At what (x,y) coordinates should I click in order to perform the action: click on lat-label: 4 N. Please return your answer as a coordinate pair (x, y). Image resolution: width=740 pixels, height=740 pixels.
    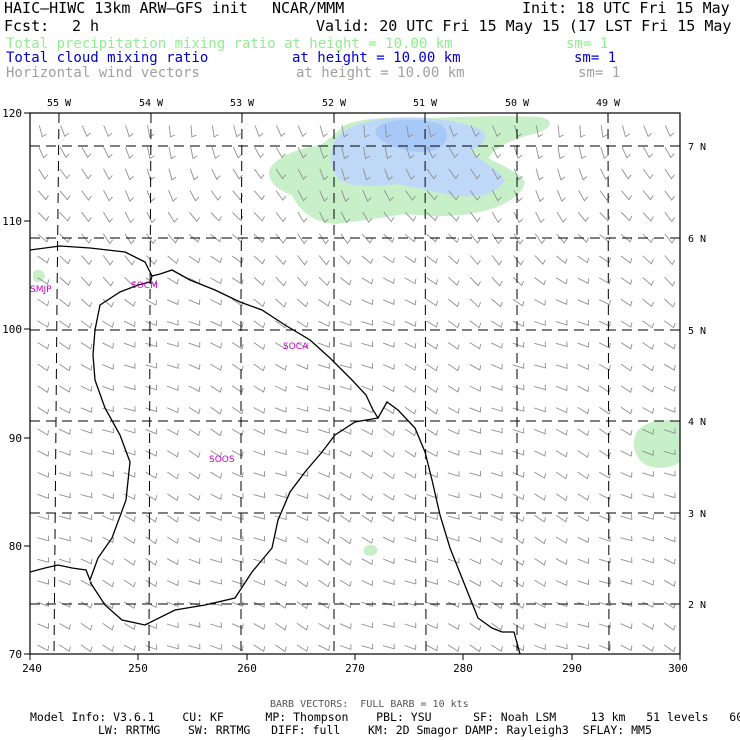
    Looking at the image, I should click on (697, 422).